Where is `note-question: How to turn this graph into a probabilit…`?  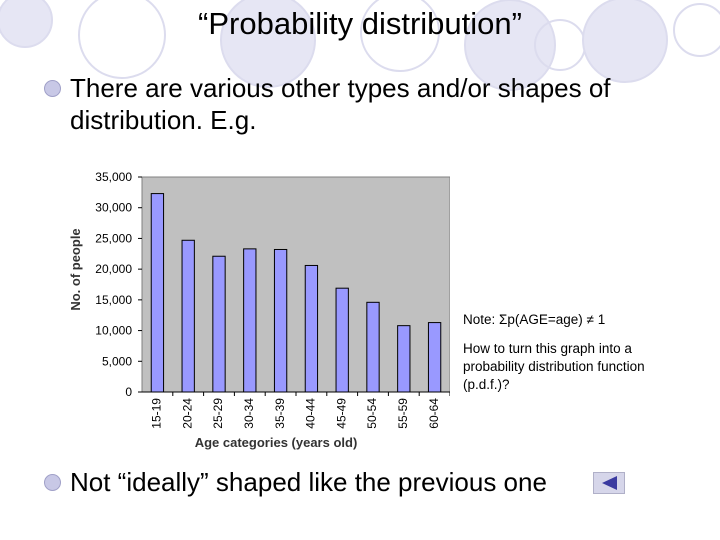
note-question: How to turn this graph into a probabilit… is located at coordinates (554, 366).